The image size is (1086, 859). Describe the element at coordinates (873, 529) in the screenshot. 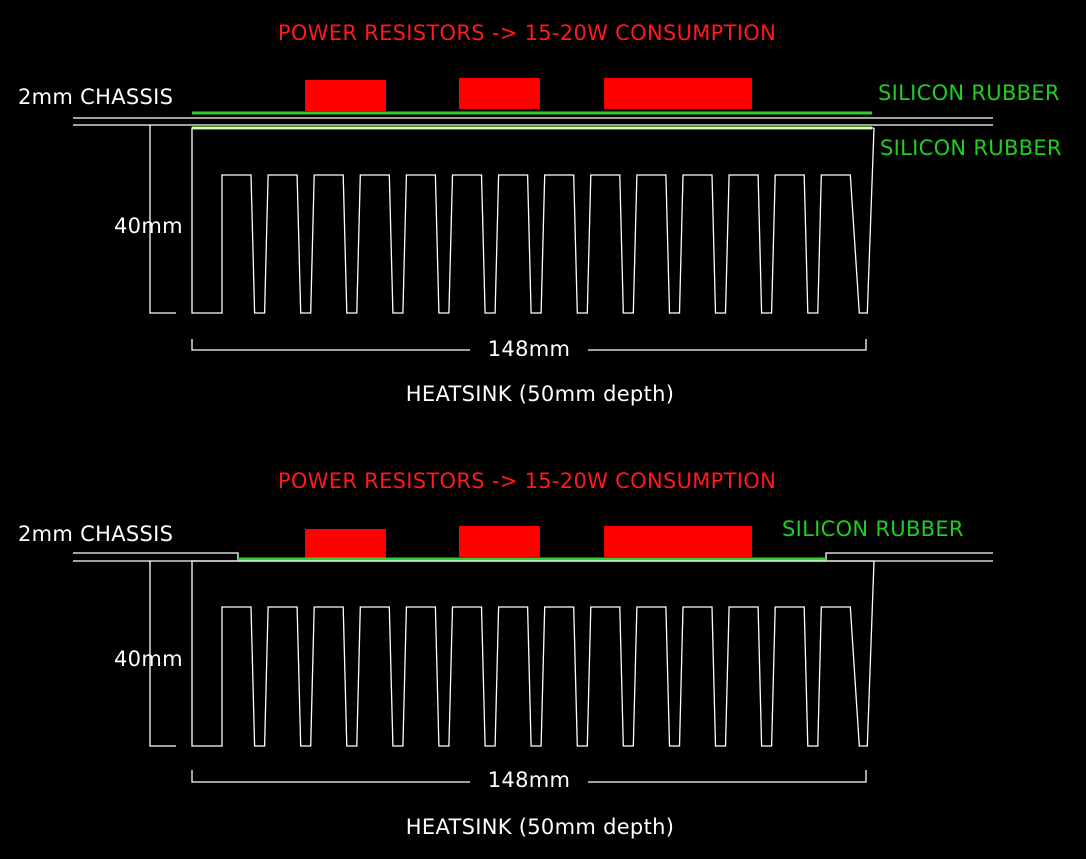

I see `silicon-rubber-label: SILICON RUBBER` at that location.